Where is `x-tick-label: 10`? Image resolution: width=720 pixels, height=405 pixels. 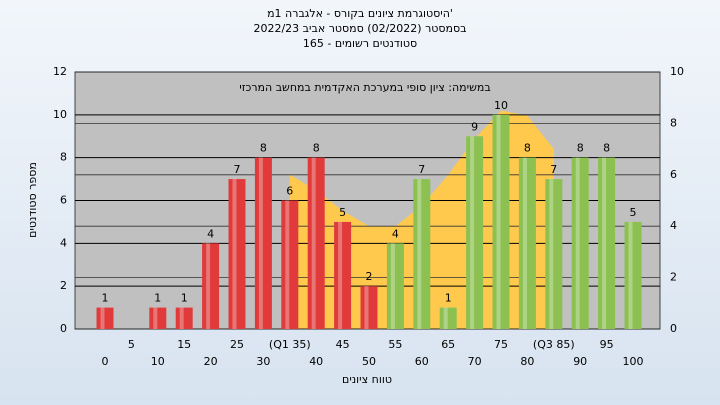 x-tick-label: 10 is located at coordinates (158, 361).